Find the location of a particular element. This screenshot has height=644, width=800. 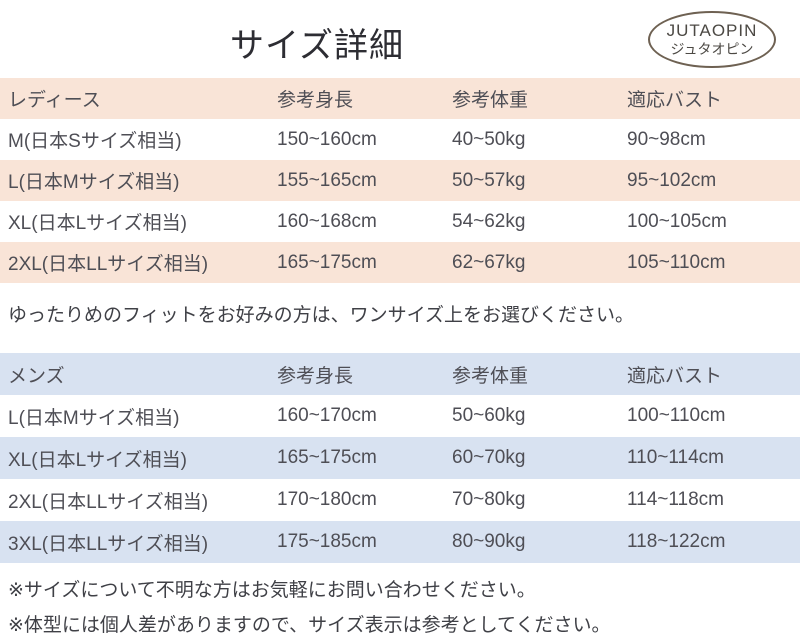

bust-value: 100~105cm is located at coordinates (677, 221).